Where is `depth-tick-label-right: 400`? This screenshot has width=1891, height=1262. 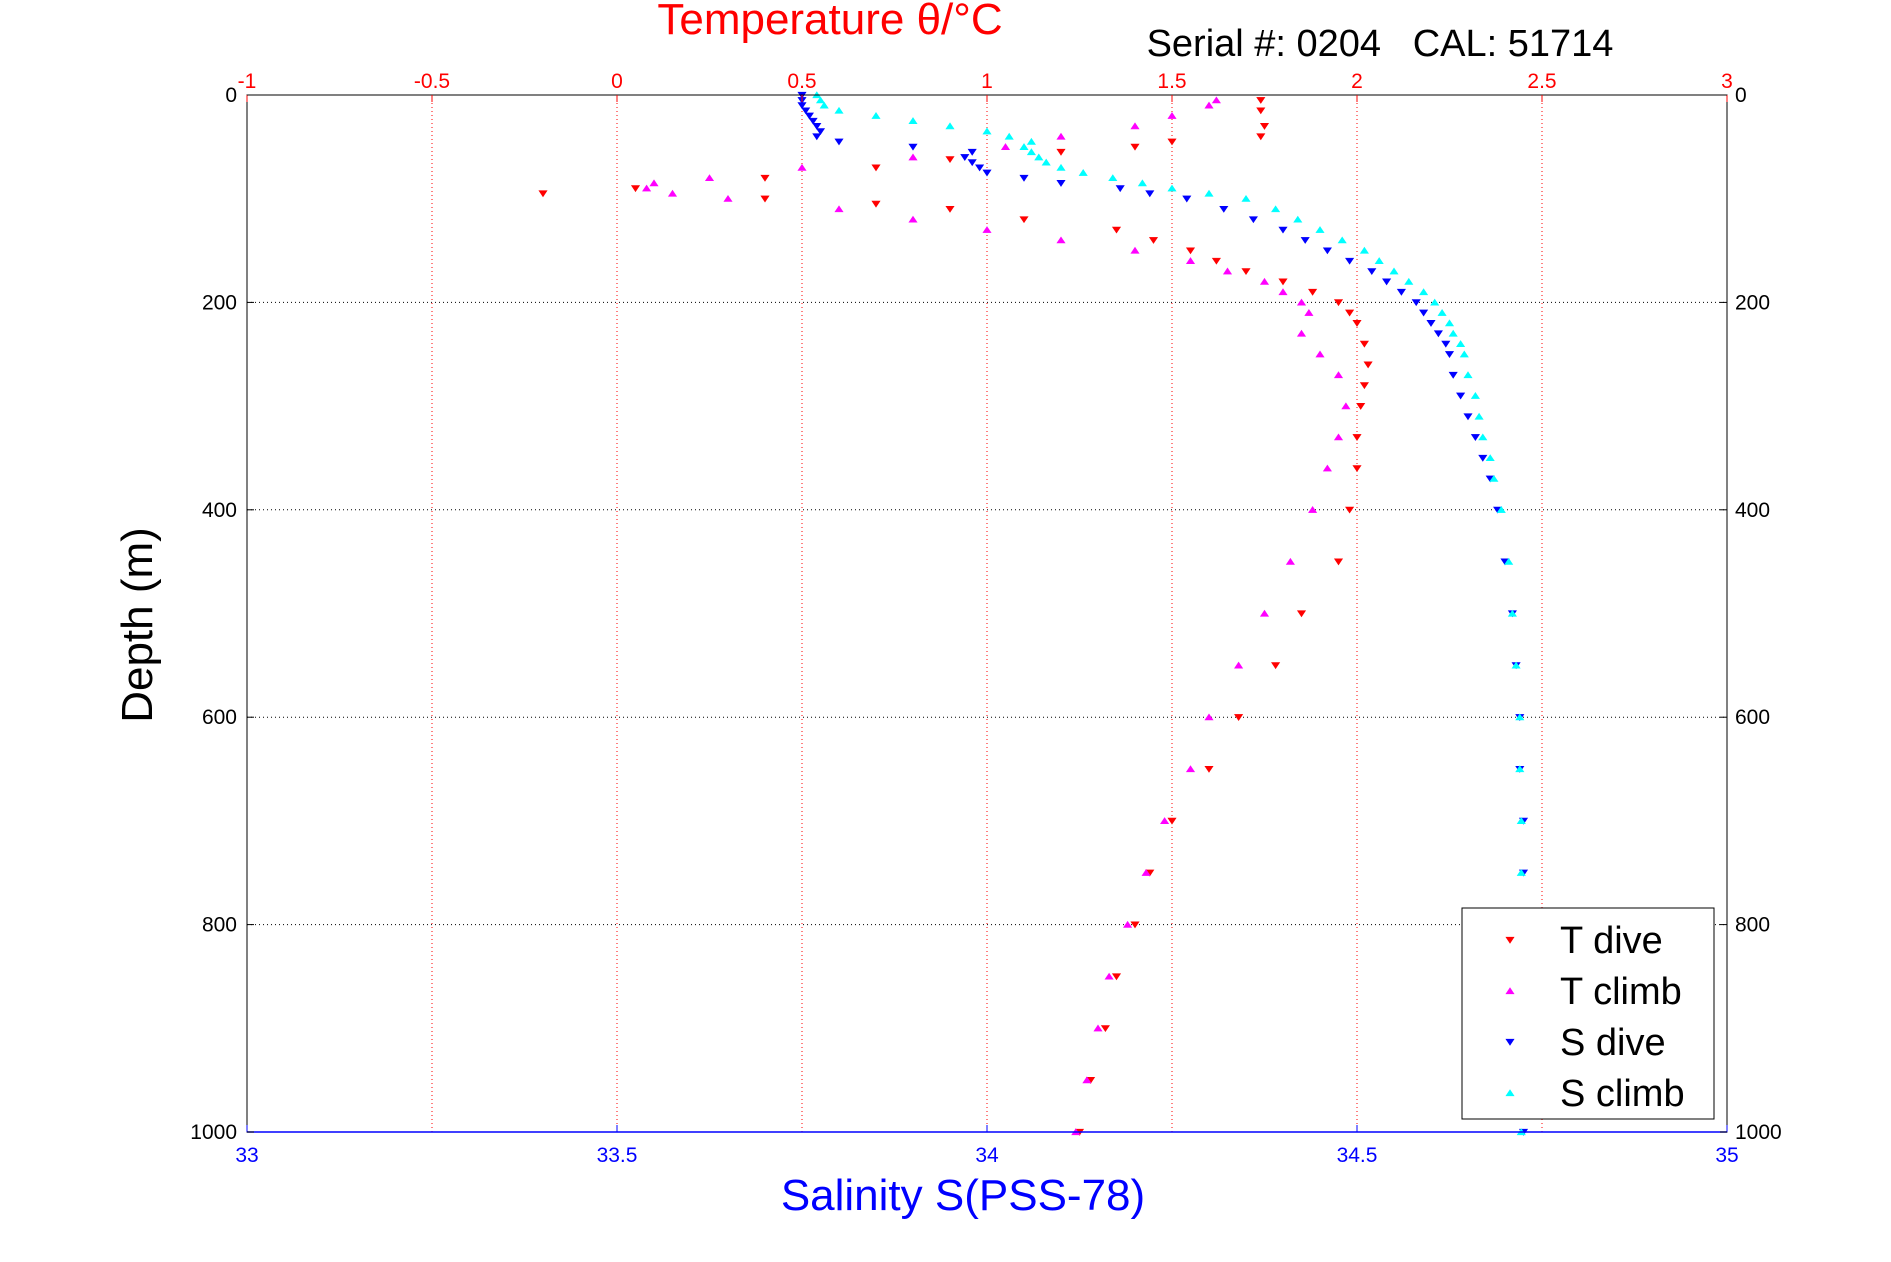
depth-tick-label-right: 400 is located at coordinates (1752, 510).